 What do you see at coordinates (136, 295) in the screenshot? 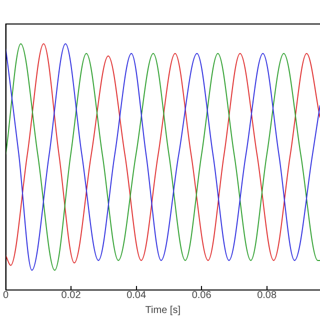
I see `x-tick-label: 0.04` at bounding box center [136, 295].